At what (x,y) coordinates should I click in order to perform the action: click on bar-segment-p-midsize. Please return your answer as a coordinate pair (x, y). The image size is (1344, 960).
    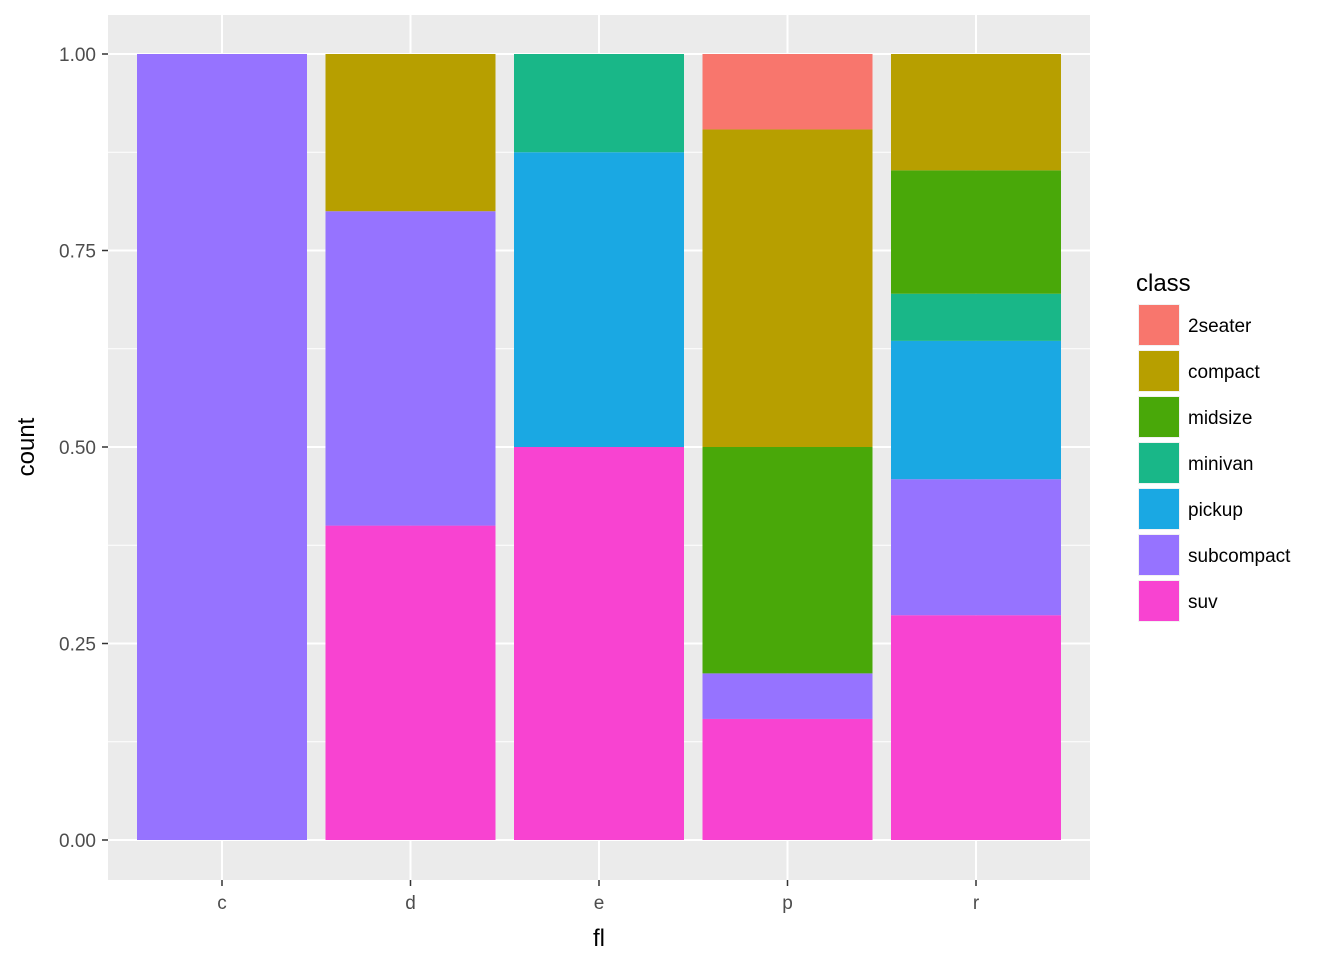
    Looking at the image, I should click on (787, 560).